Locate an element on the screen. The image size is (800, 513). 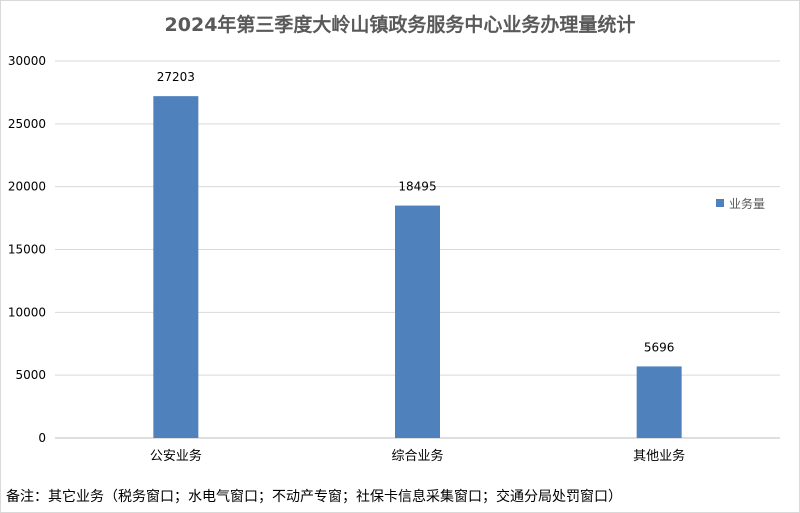
y-tick-label-15000: 15000 is located at coordinates (27, 250).